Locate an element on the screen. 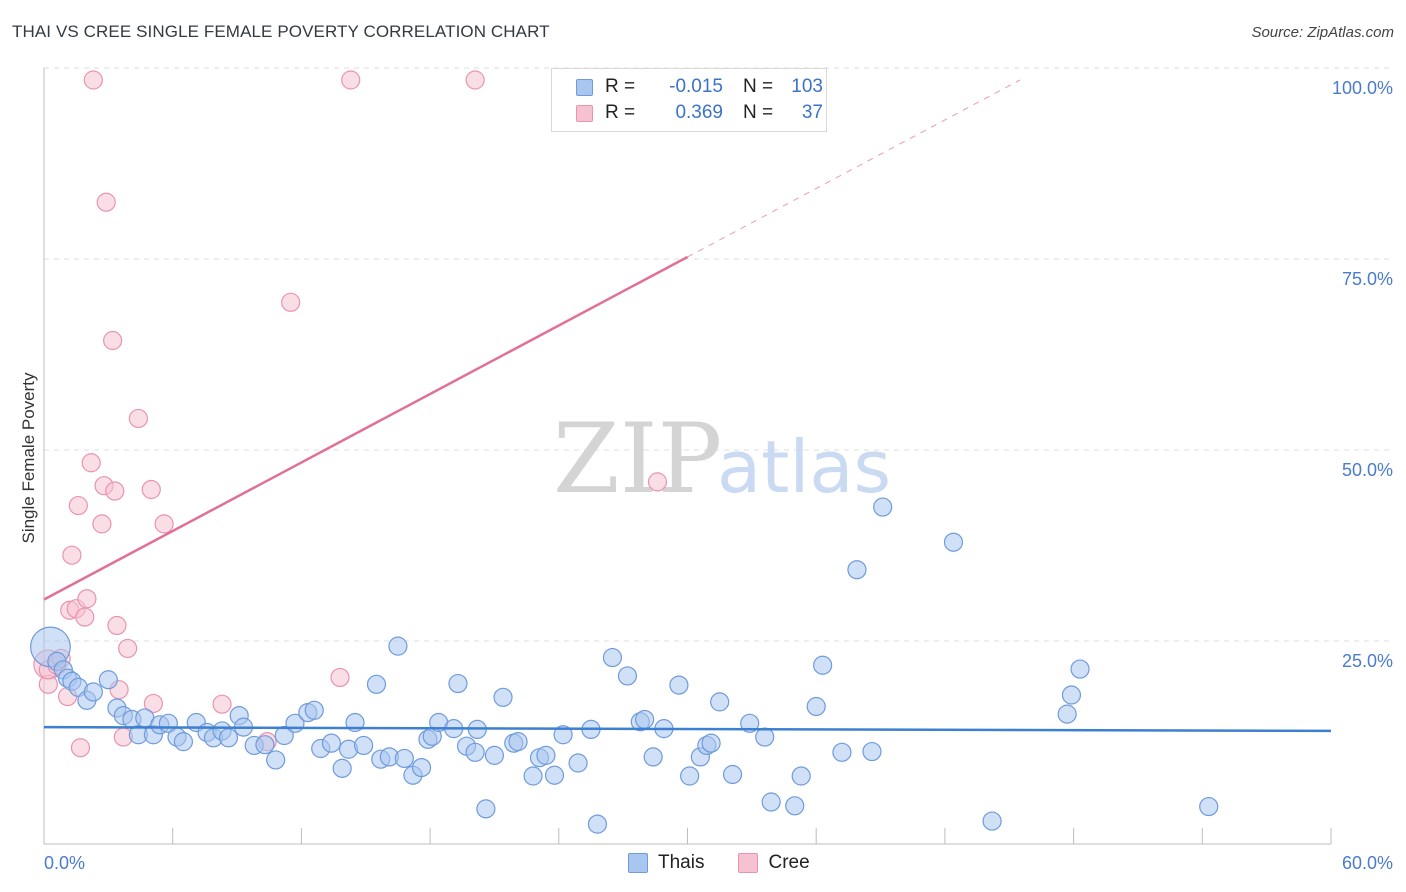 The height and width of the screenshot is (892, 1406). watermark-zip: ZIP is located at coordinates (637, 459).